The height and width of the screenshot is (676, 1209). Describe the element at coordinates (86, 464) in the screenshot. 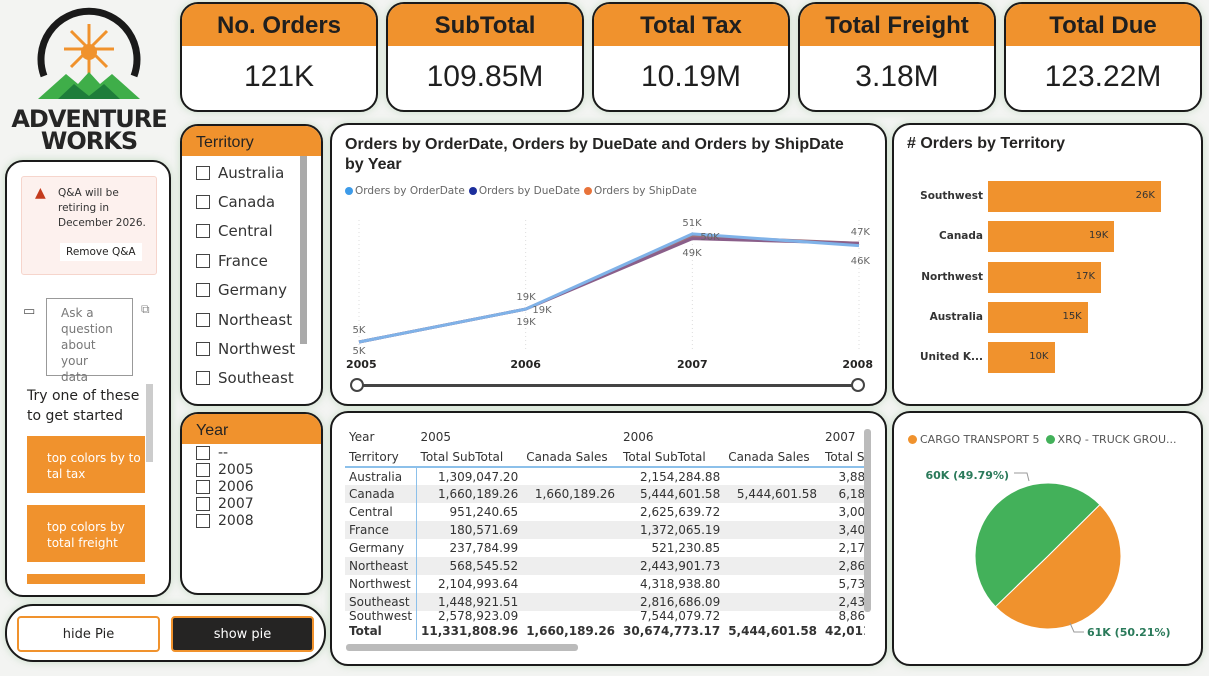

I see `suggestion-button: top colors by total tax` at that location.